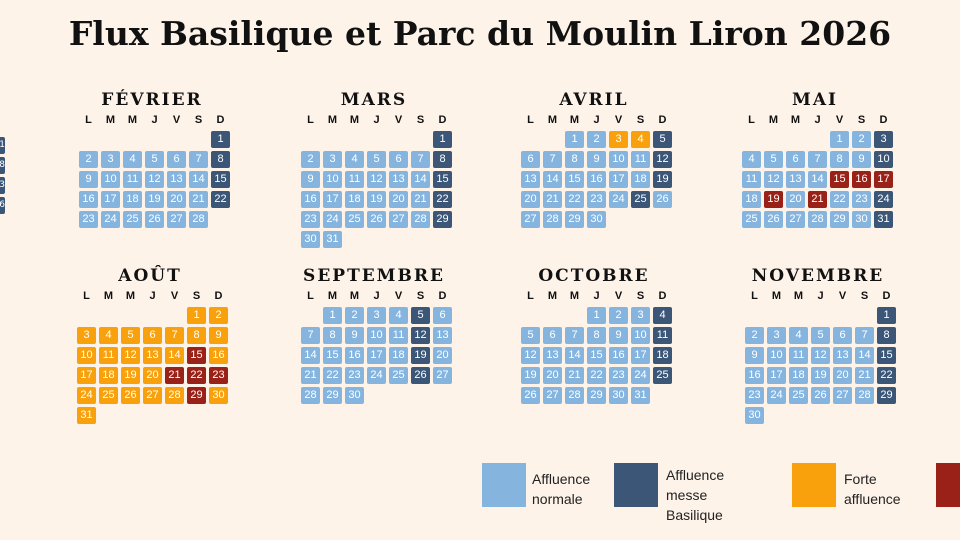 The height and width of the screenshot is (540, 960). Describe the element at coordinates (2, 185) in the screenshot. I see `edge-day-cell: 3` at that location.